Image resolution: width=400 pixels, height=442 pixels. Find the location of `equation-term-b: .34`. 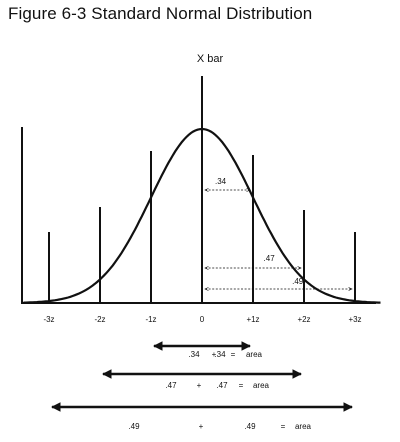

equation-term-b: .34 is located at coordinates (220, 354).